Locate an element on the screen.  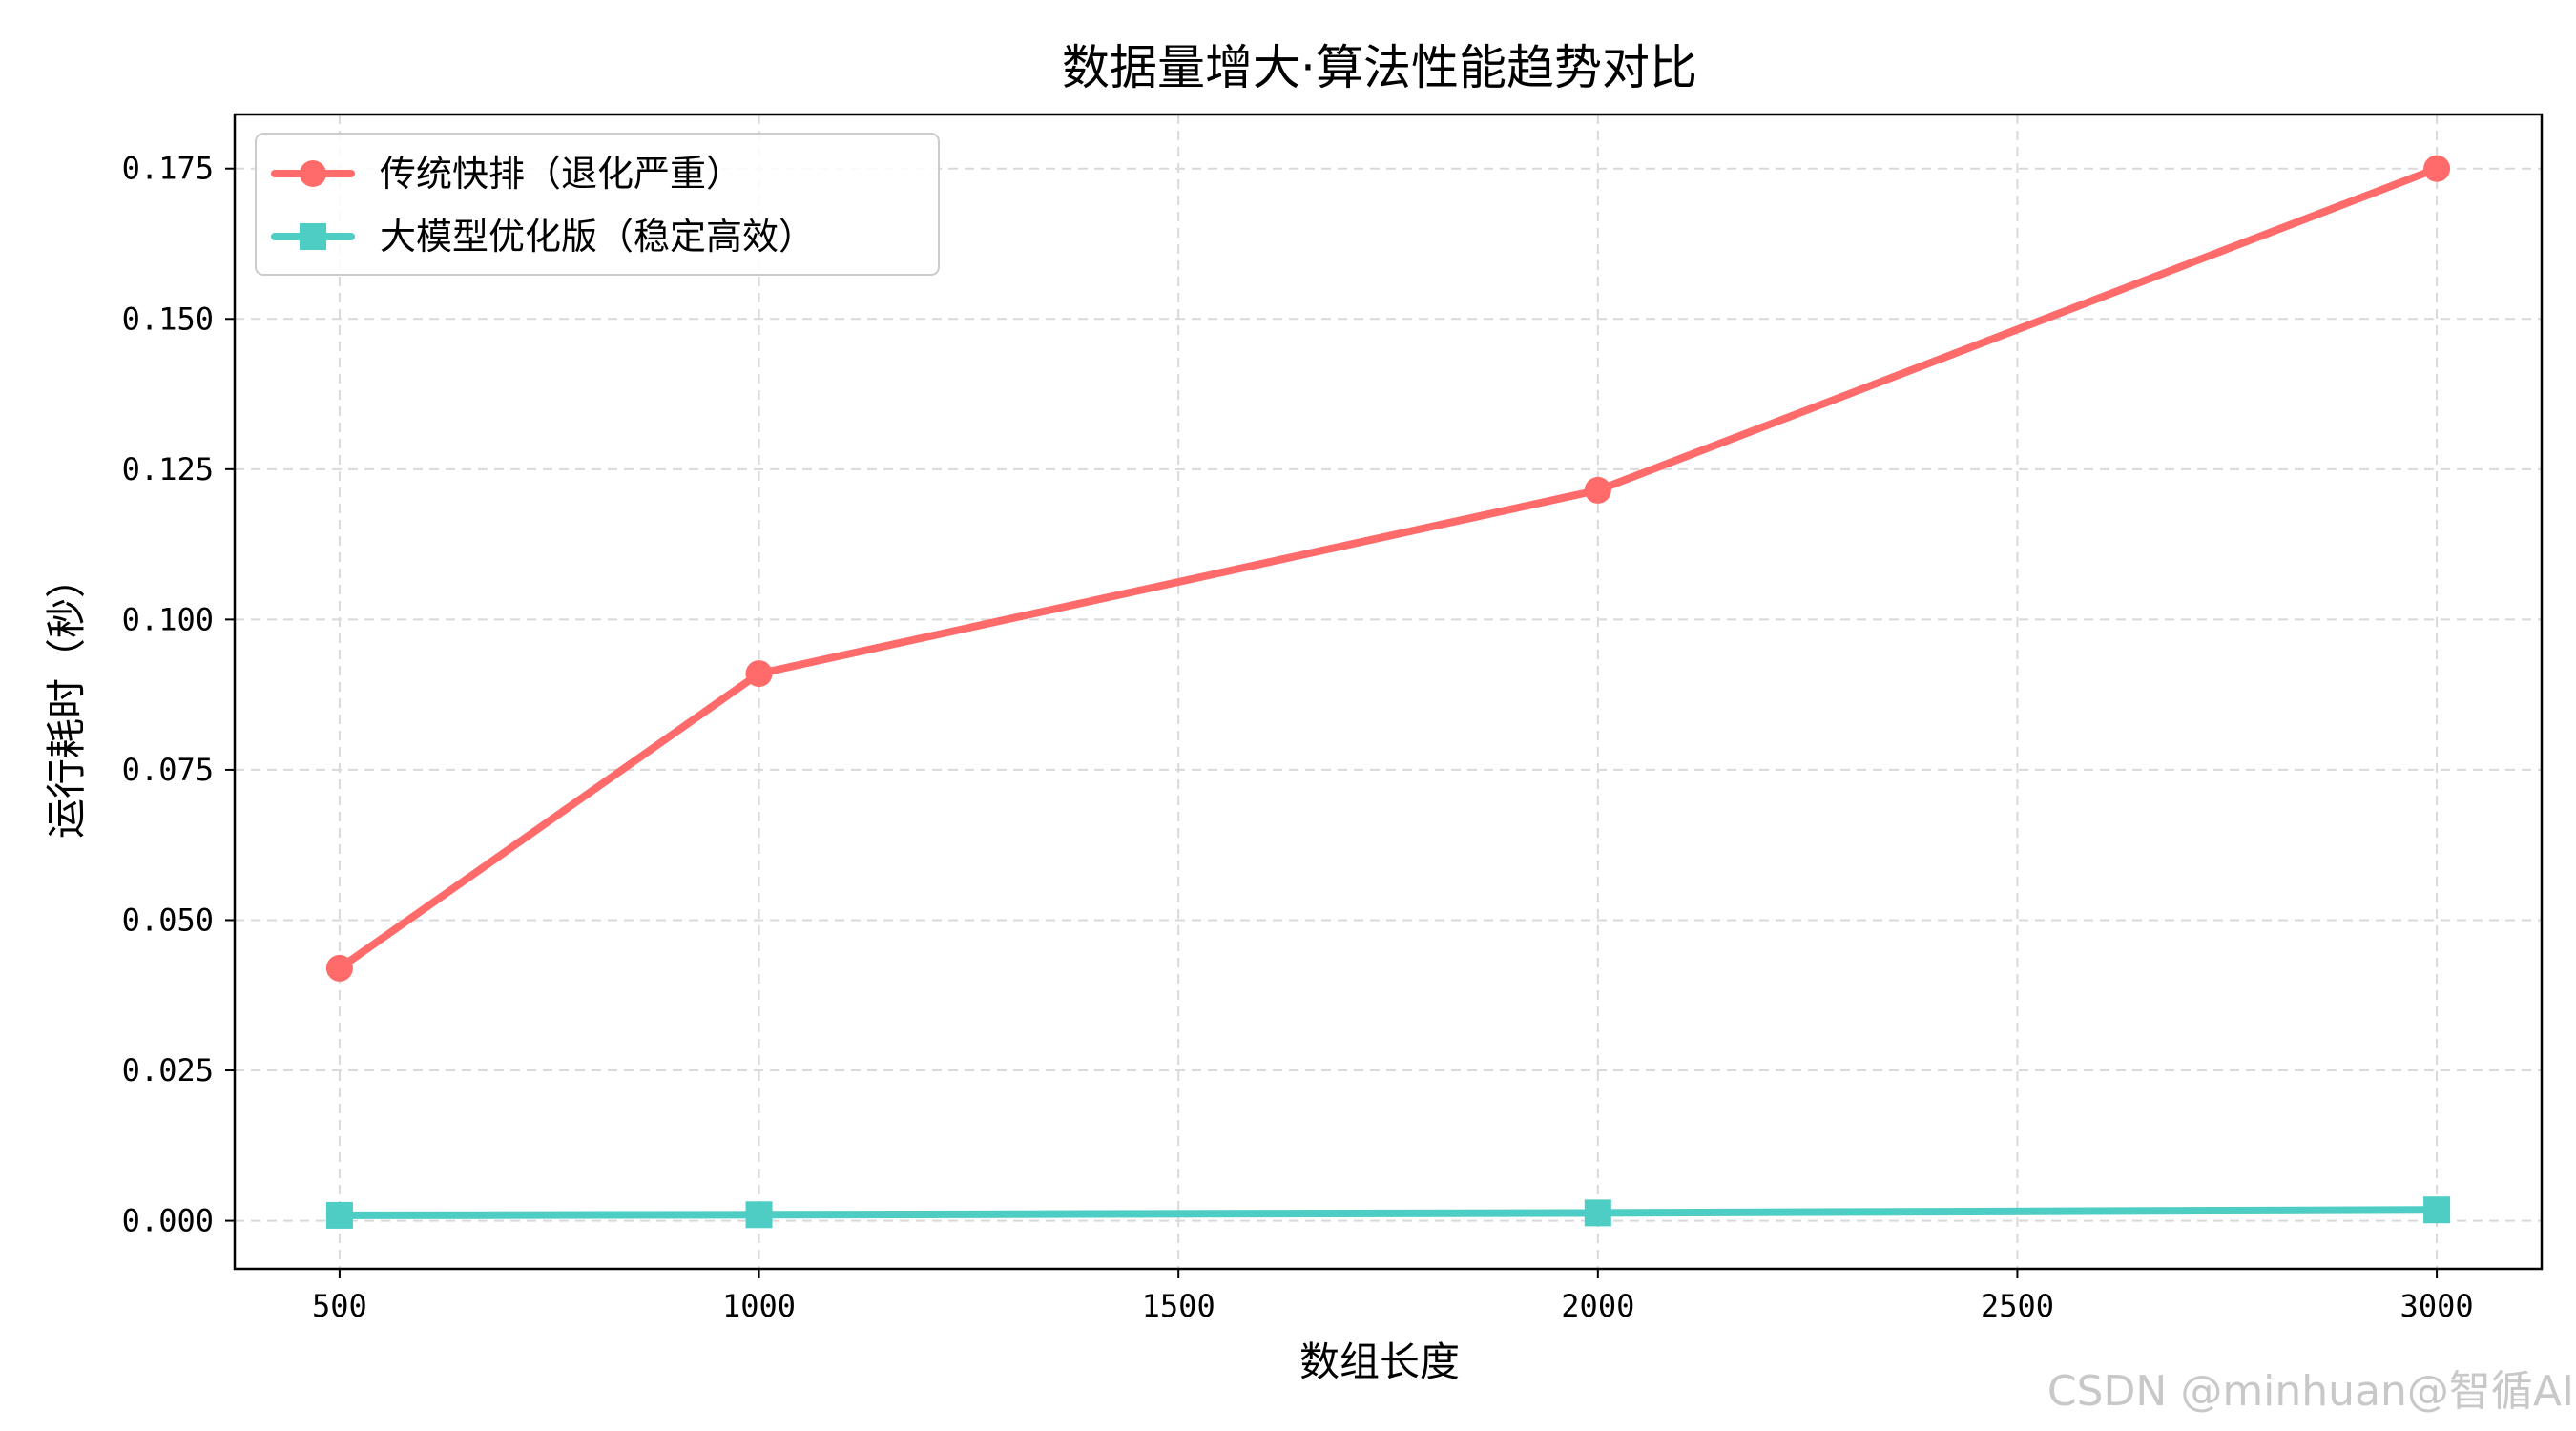
watermark-text: CSDN @minhuan@智循AI is located at coordinates (2310, 1391).